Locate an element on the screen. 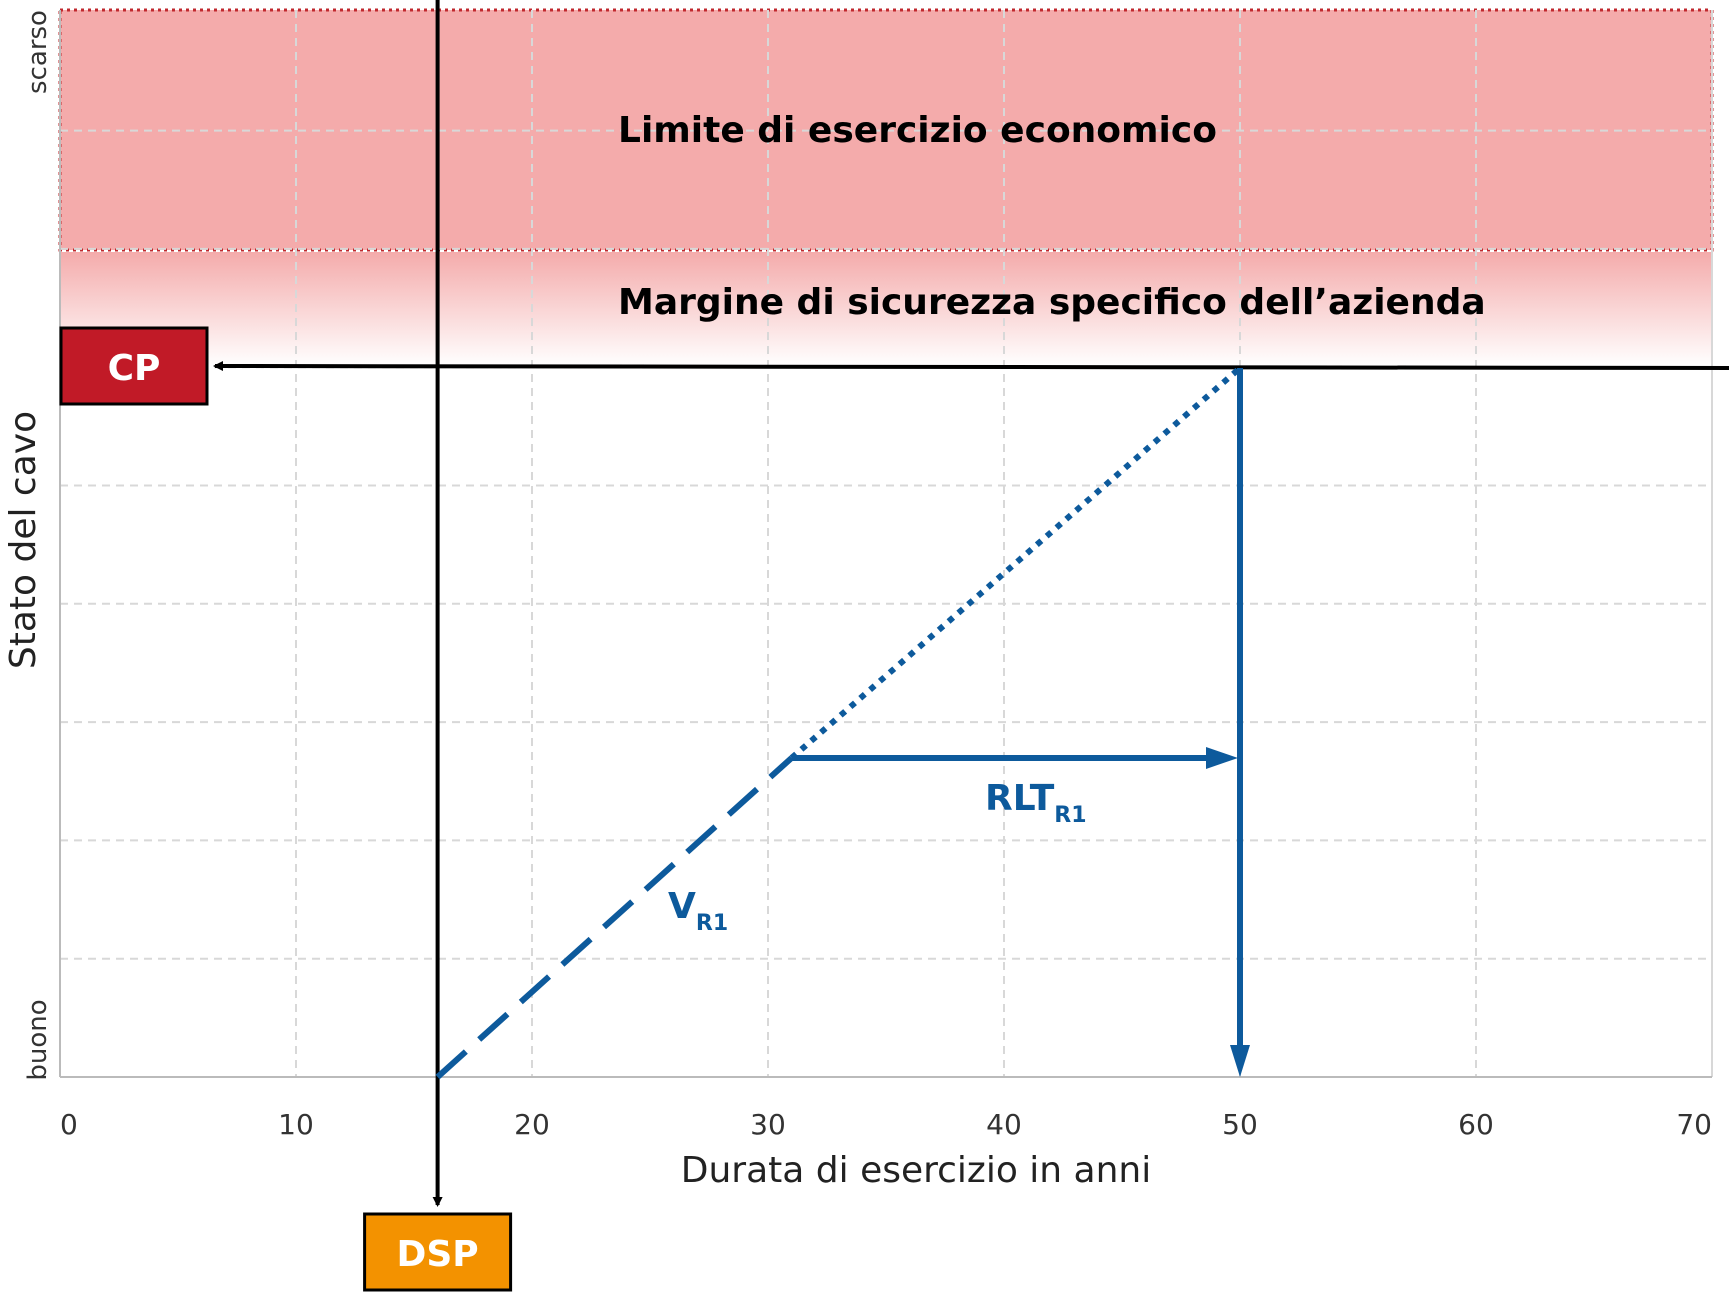  series-label-vr1: VR1 is located at coordinates (698, 911).